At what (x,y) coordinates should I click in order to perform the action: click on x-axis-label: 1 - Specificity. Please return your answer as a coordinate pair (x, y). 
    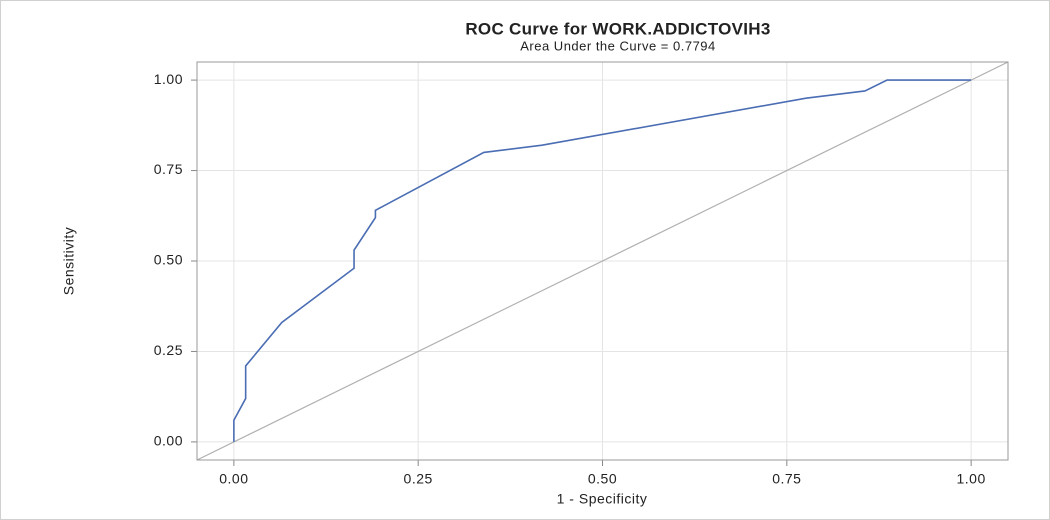
    Looking at the image, I should click on (602, 499).